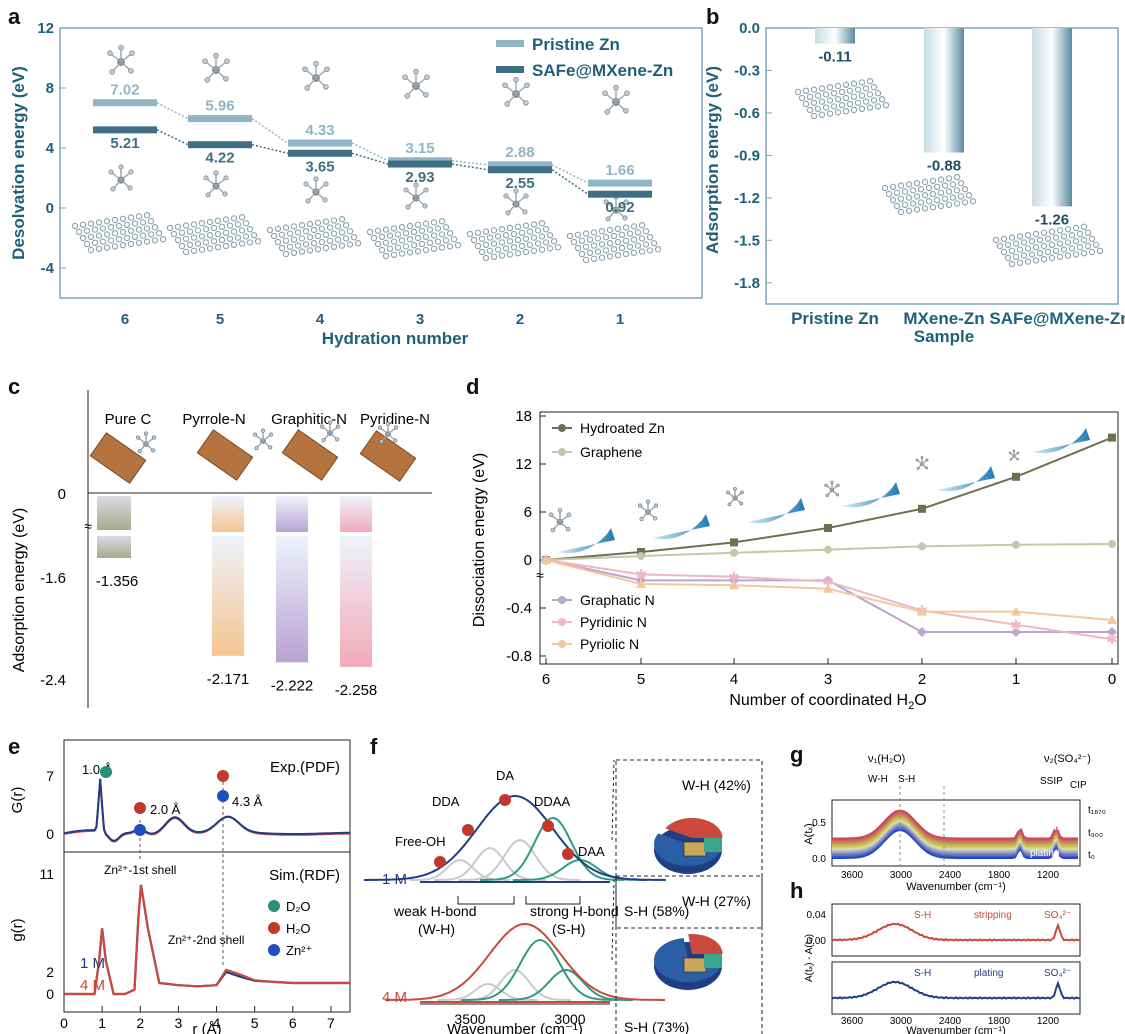 This screenshot has height=1034, width=1125. Describe the element at coordinates (128, 419) in the screenshot. I see `category-label: Pure C` at that location.